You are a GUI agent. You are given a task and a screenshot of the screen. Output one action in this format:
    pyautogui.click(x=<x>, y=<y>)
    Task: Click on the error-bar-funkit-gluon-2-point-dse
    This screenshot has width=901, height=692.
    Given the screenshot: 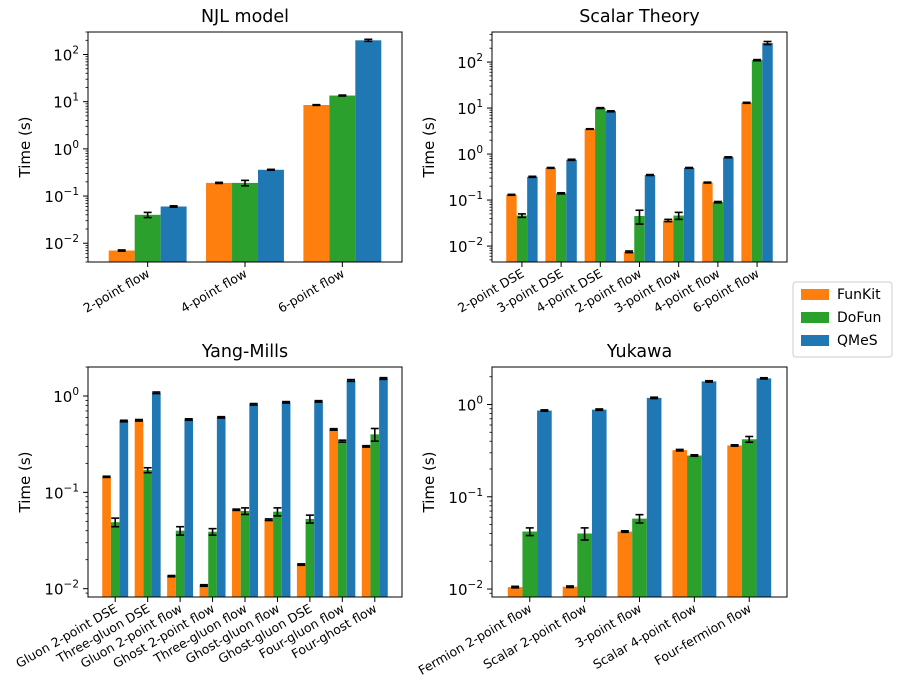 What is the action you would take?
    pyautogui.click(x=106, y=477)
    